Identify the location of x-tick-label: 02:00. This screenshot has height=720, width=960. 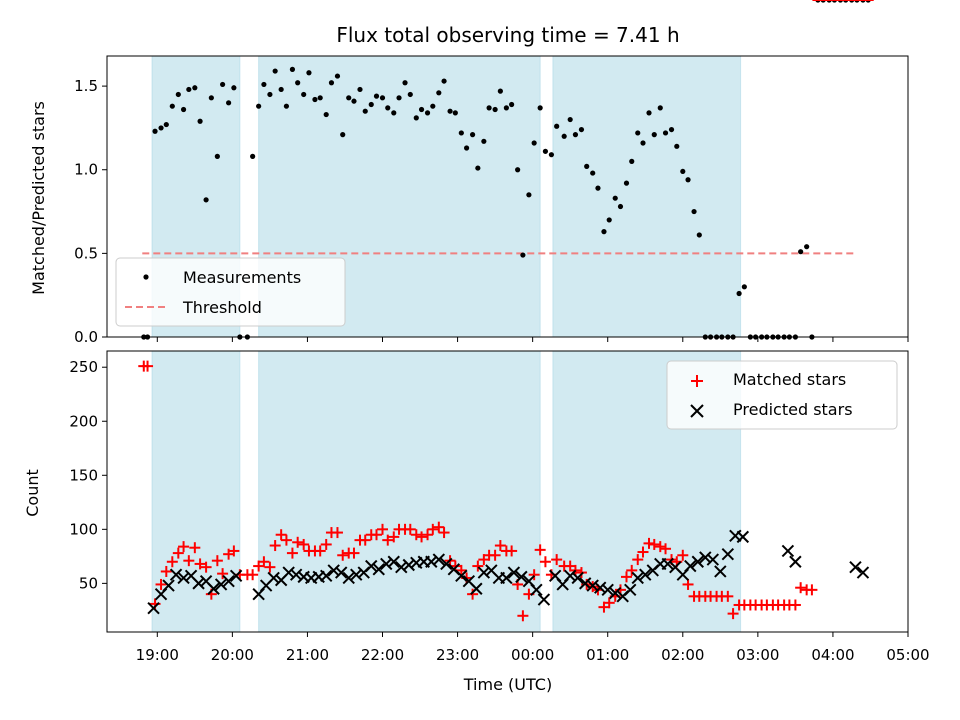
(682, 655).